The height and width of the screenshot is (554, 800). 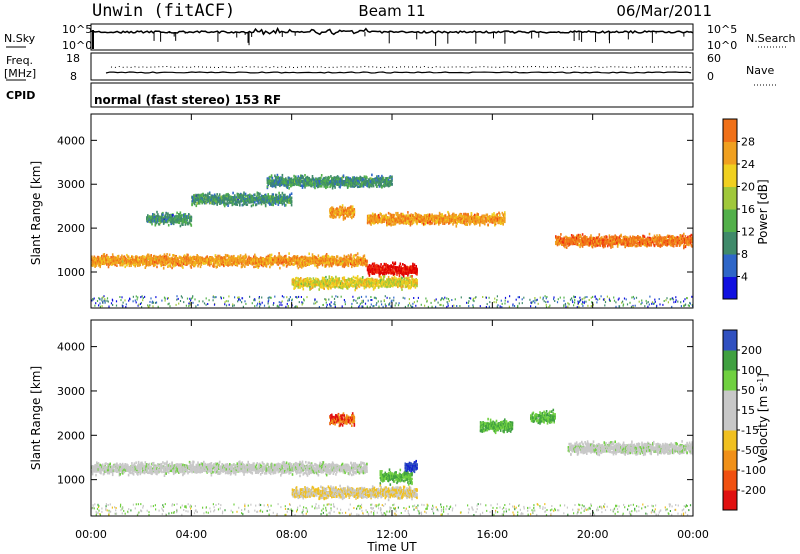 What do you see at coordinates (392, 66) in the screenshot?
I see `freq-panel-frame` at bounding box center [392, 66].